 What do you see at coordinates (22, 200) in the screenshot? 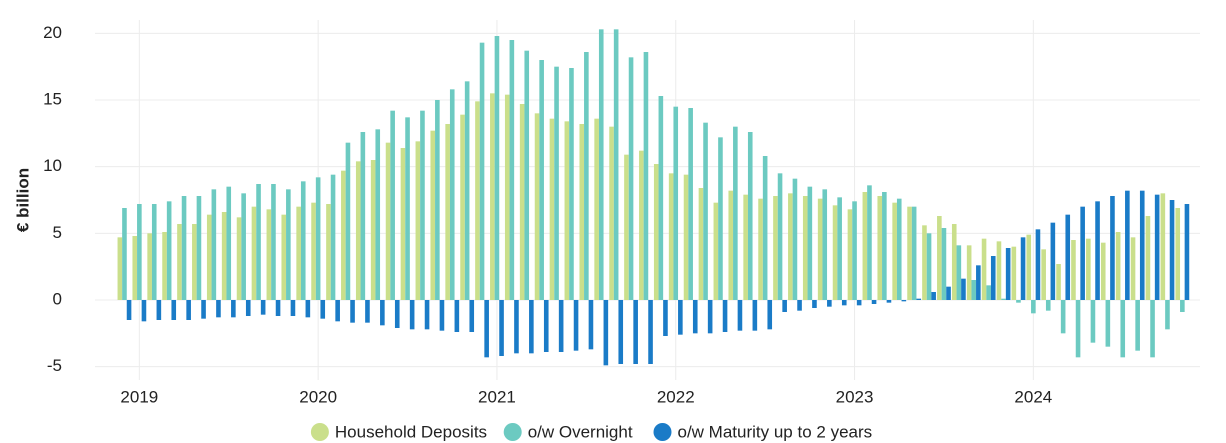
I see `y-axis-label: € billion` at bounding box center [22, 200].